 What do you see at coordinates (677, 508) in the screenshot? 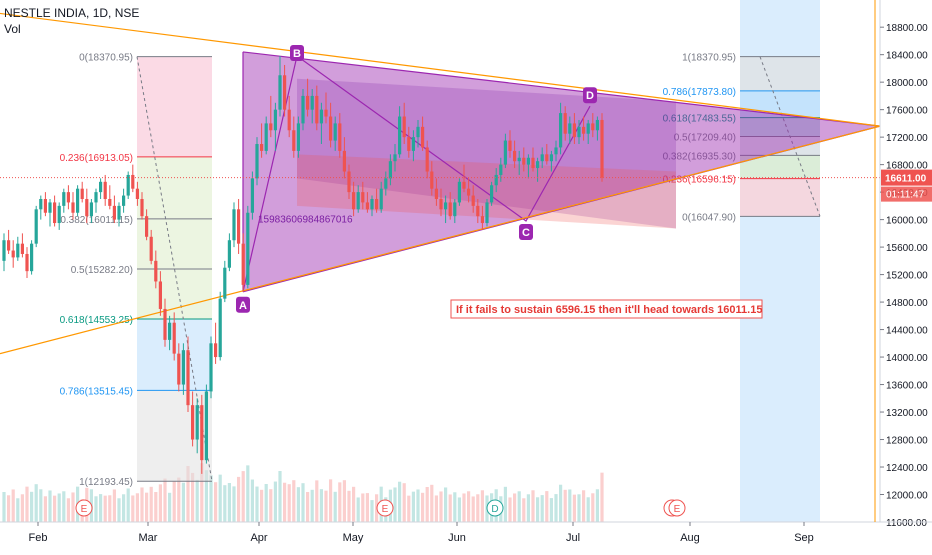
I see `event-marker: E` at bounding box center [677, 508].